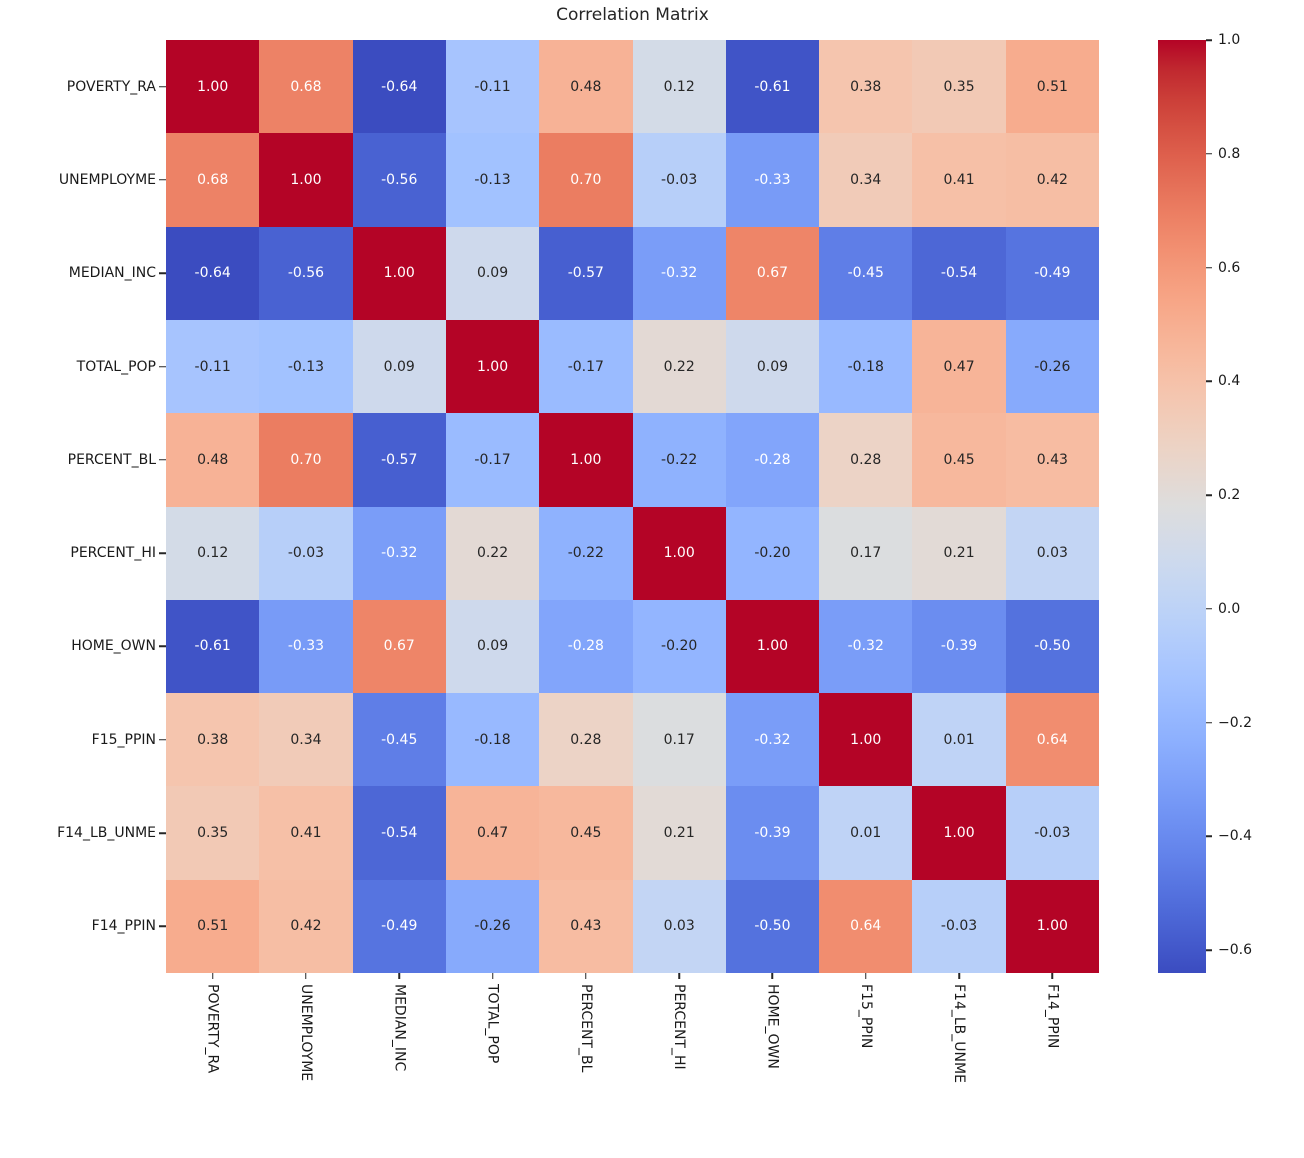 This screenshot has height=1158, width=1304. What do you see at coordinates (632, 15) in the screenshot?
I see `chart-title: Correlation Matrix` at bounding box center [632, 15].